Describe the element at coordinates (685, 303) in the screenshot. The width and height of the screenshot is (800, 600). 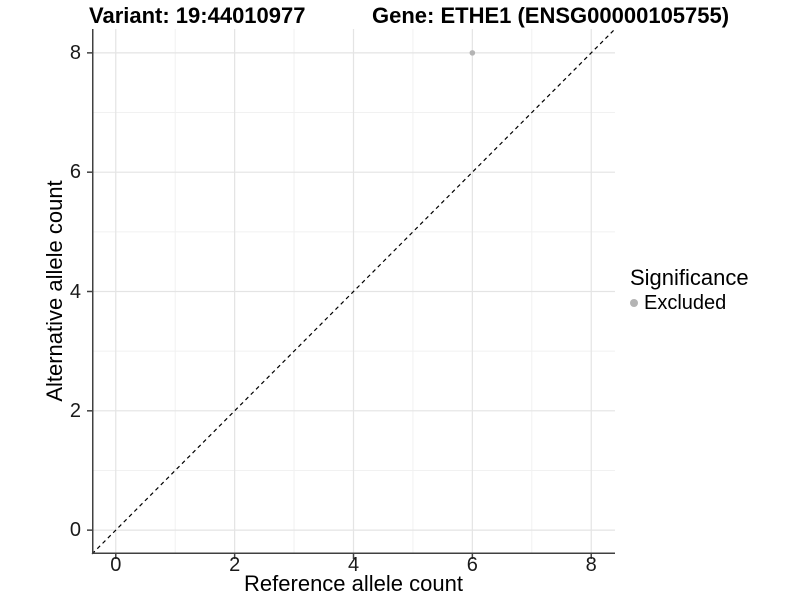
I see `legend-entry-label: Excluded` at that location.